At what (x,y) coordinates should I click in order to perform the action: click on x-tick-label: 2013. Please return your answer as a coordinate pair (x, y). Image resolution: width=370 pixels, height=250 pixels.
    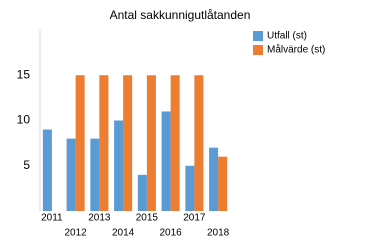
    Looking at the image, I should click on (99, 218).